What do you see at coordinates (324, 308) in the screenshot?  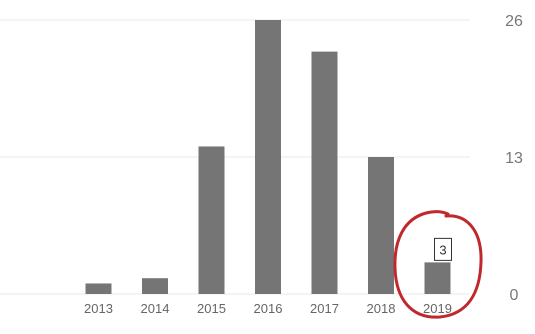 I see `x-tick-label: 2017` at bounding box center [324, 308].